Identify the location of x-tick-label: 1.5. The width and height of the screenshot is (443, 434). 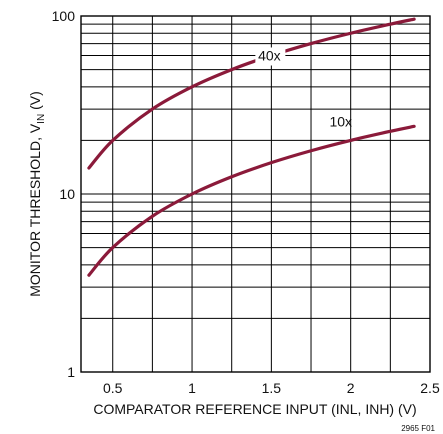
(272, 388).